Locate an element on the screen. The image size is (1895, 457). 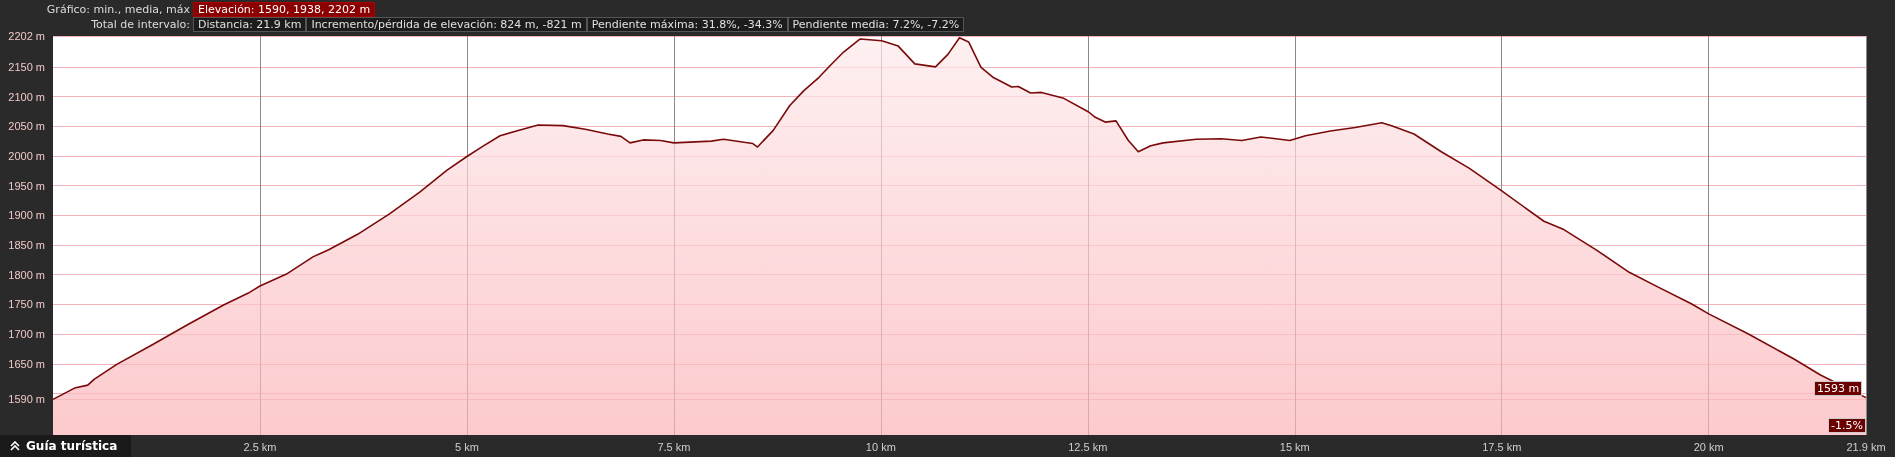
y-tick-label: 1700 m is located at coordinates (26, 334).